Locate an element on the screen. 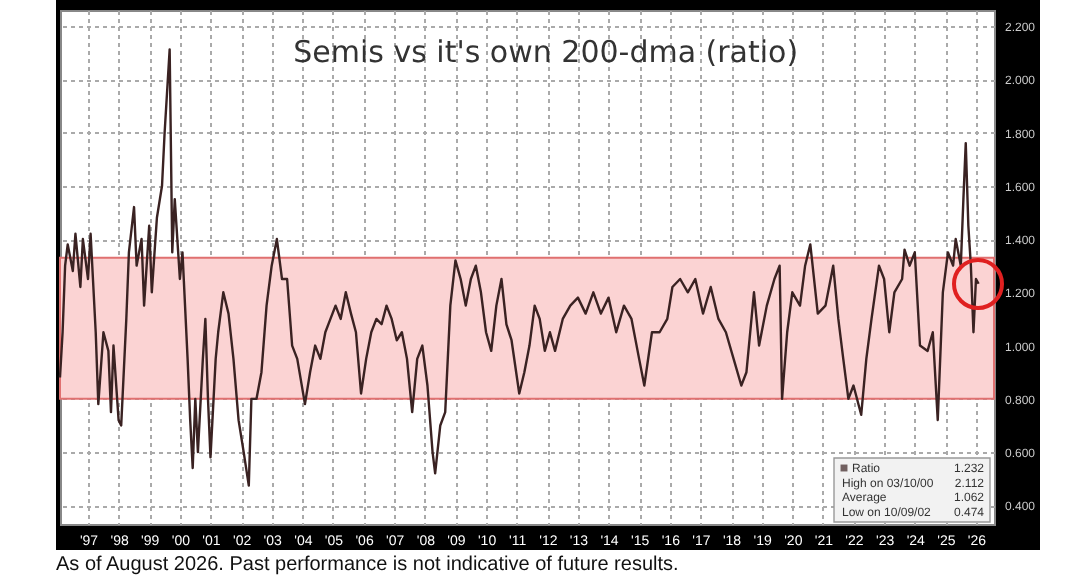 The height and width of the screenshot is (580, 1068). text: Semis vs it's own 200-dma (ratio) is located at coordinates (546, 52).